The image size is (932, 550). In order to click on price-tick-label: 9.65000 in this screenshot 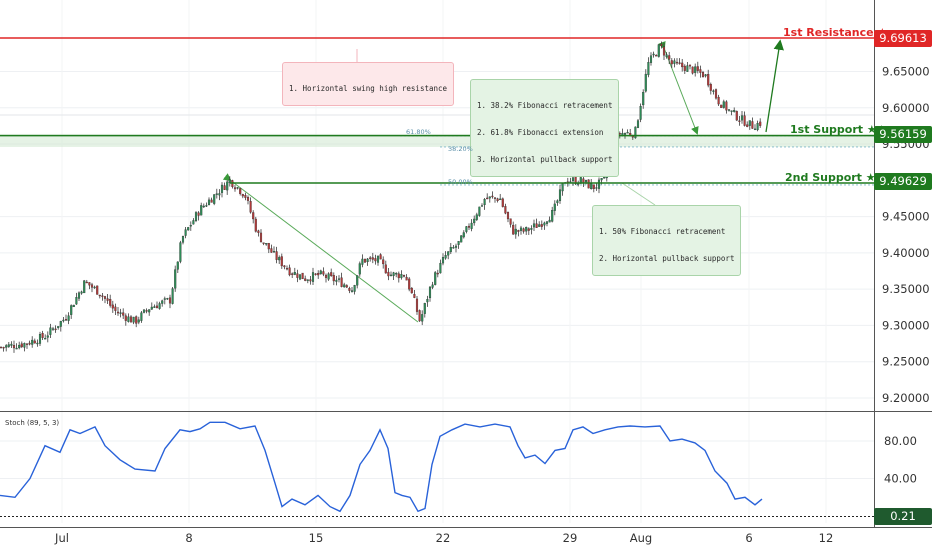, I will do `click(906, 71)`.